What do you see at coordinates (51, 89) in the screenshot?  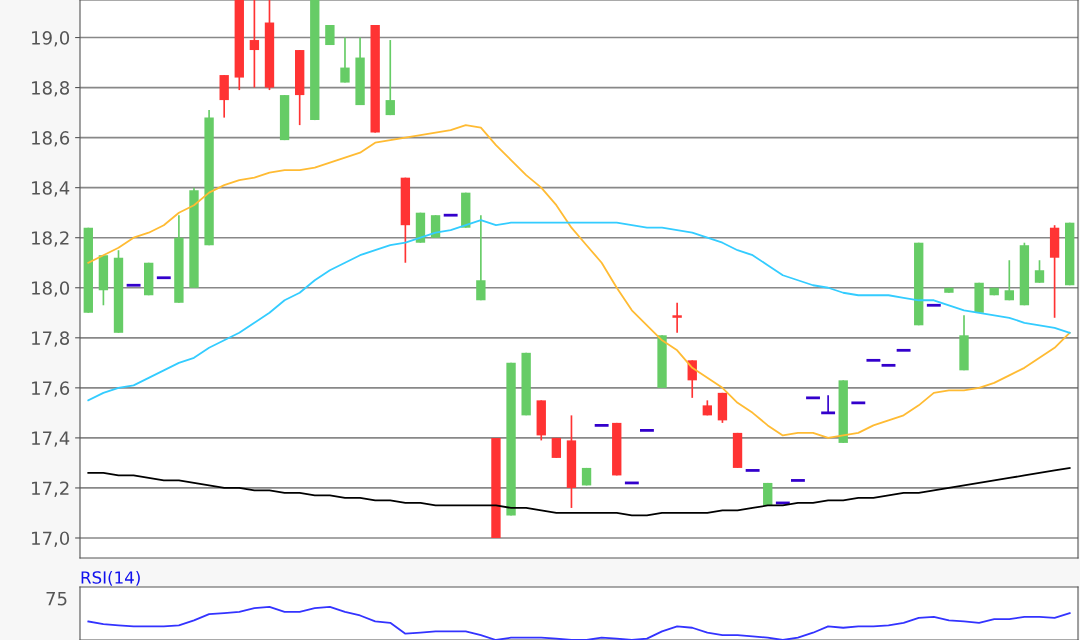 I see `y-tick-label: 18,8` at bounding box center [51, 89].